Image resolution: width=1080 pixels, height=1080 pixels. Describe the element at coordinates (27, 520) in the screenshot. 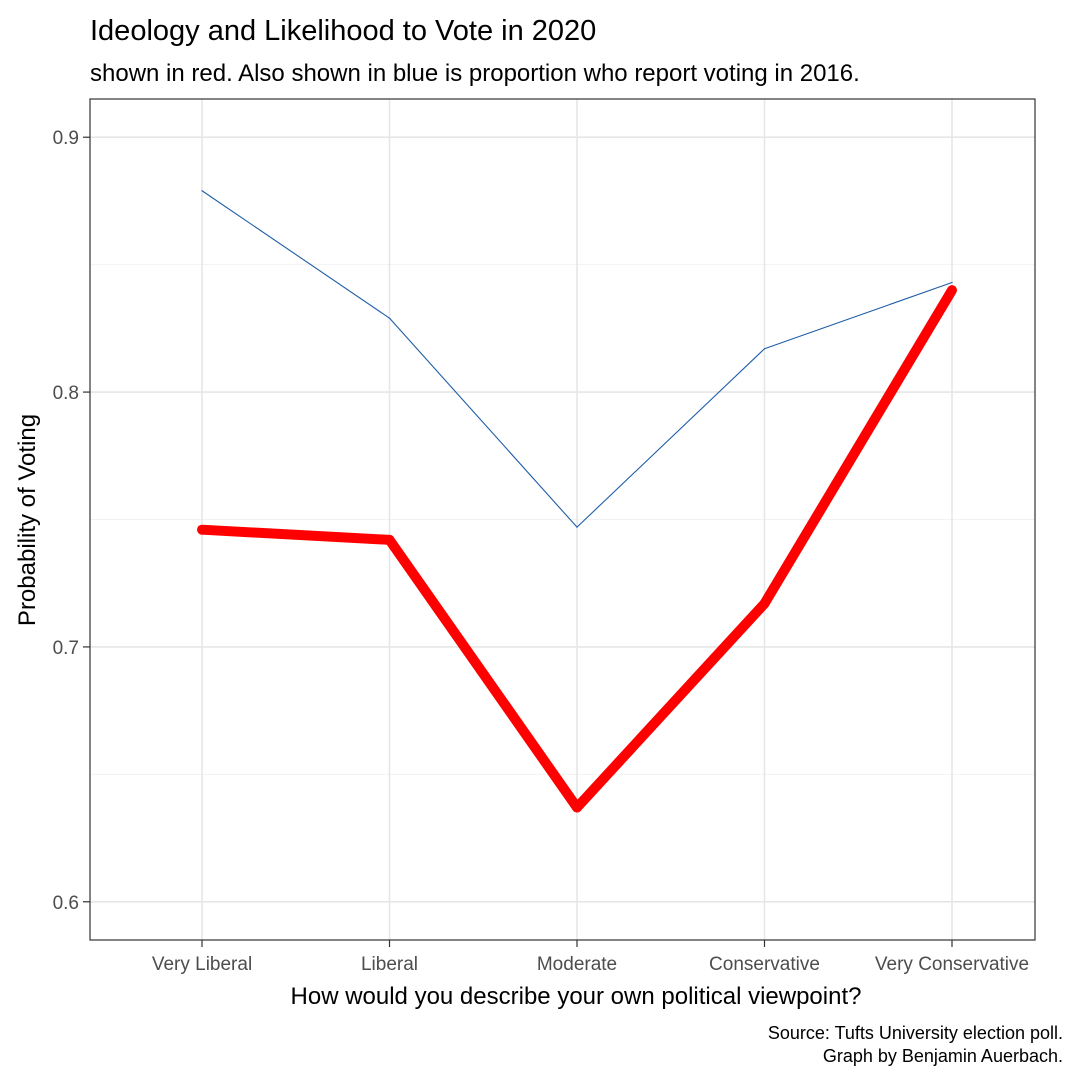

I see `y-axis-title: Probability of Voting` at that location.